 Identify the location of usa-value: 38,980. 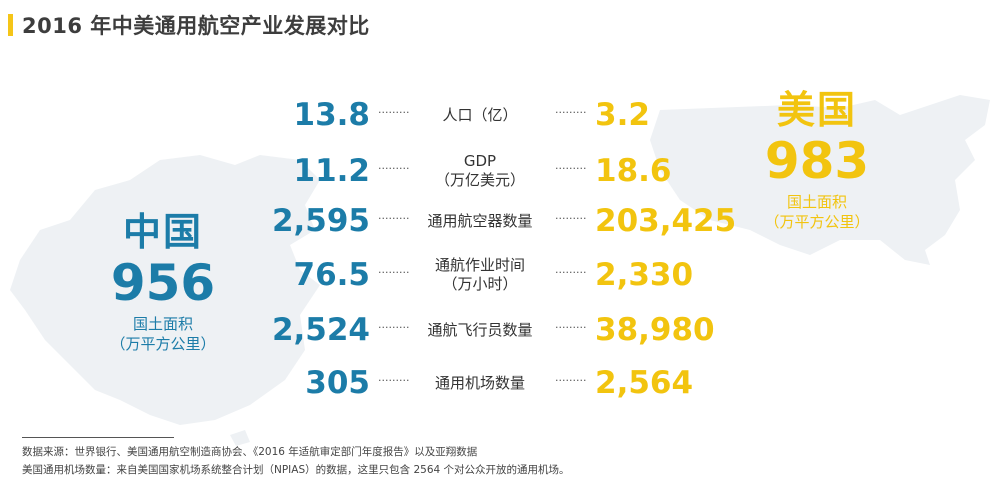
(655, 330).